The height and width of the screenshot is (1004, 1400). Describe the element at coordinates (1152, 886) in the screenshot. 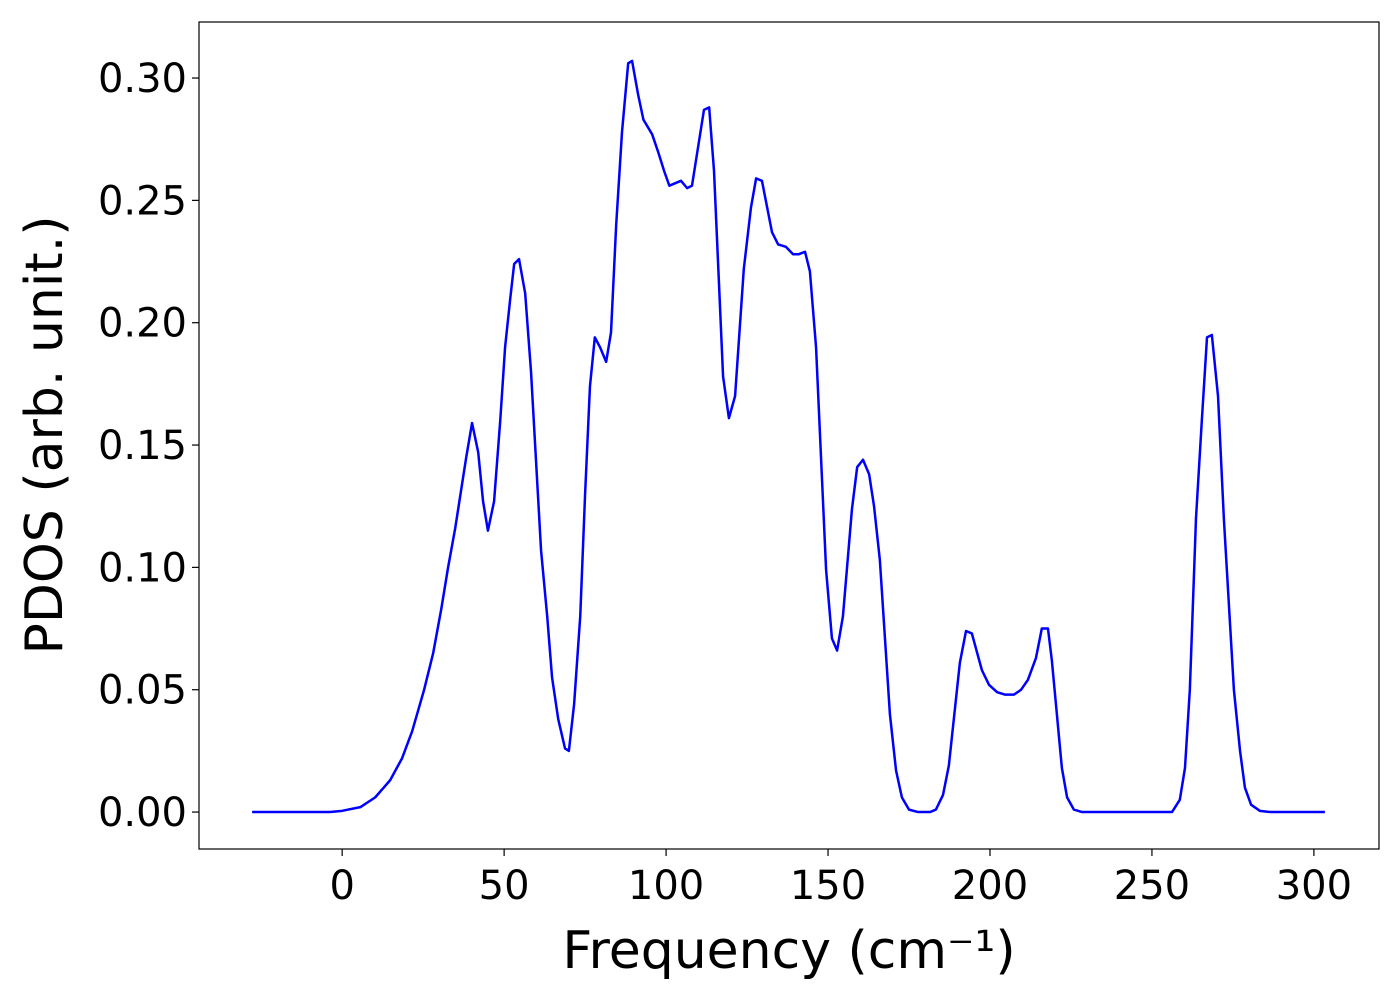

I see `x-tick-label: 250` at that location.